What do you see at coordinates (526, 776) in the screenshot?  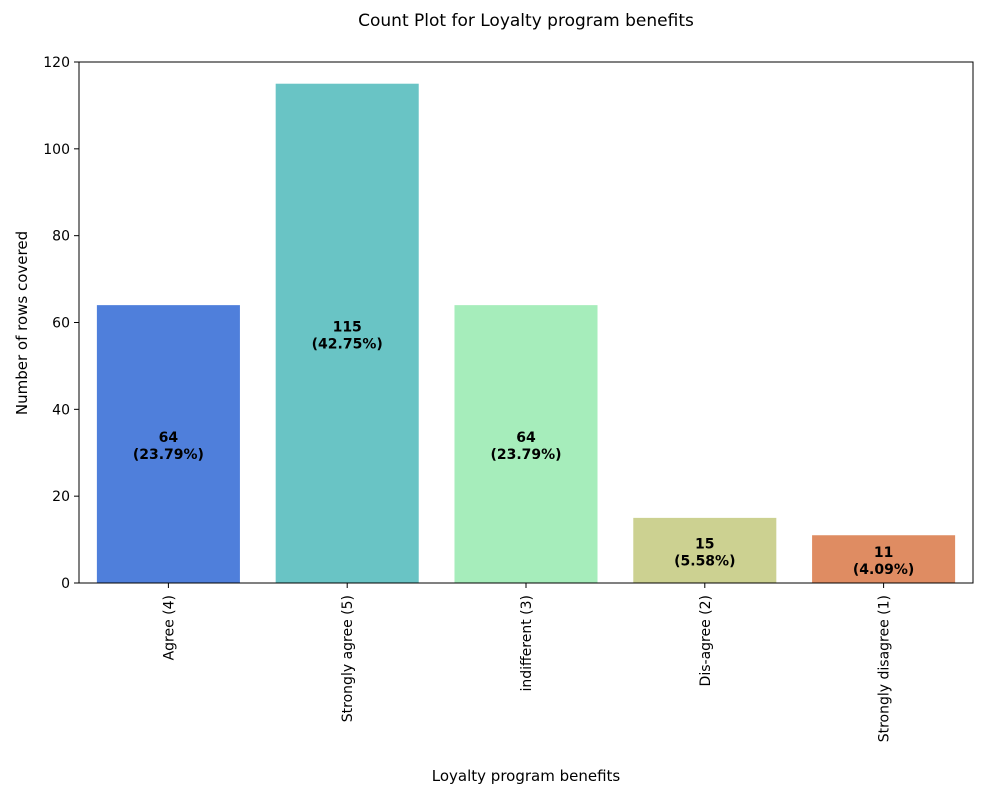 I see `x-axis-label: Loyalty program benefits` at bounding box center [526, 776].